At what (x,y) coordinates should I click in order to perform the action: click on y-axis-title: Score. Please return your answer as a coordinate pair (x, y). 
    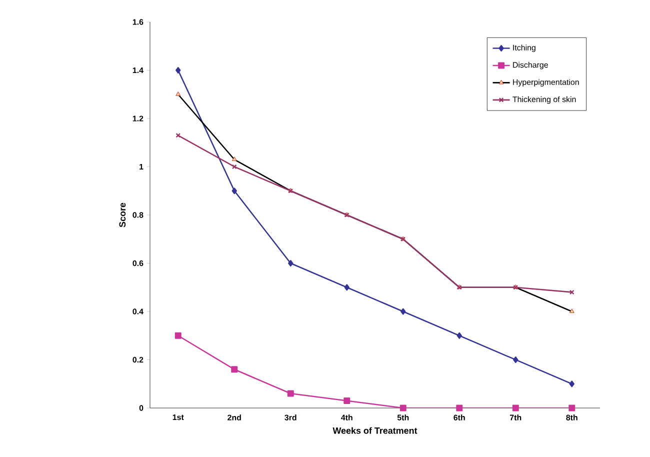
    Looking at the image, I should click on (122, 215).